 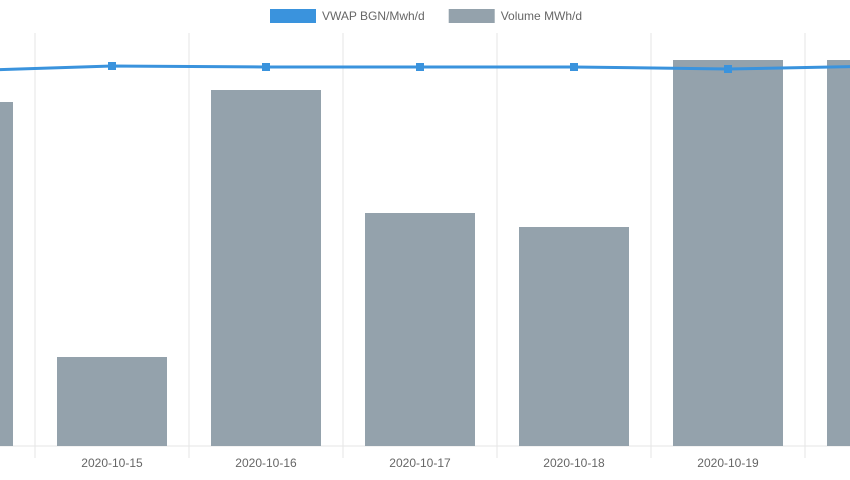 I want to click on x-tick-label: 2020-10-19, so click(x=728, y=463).